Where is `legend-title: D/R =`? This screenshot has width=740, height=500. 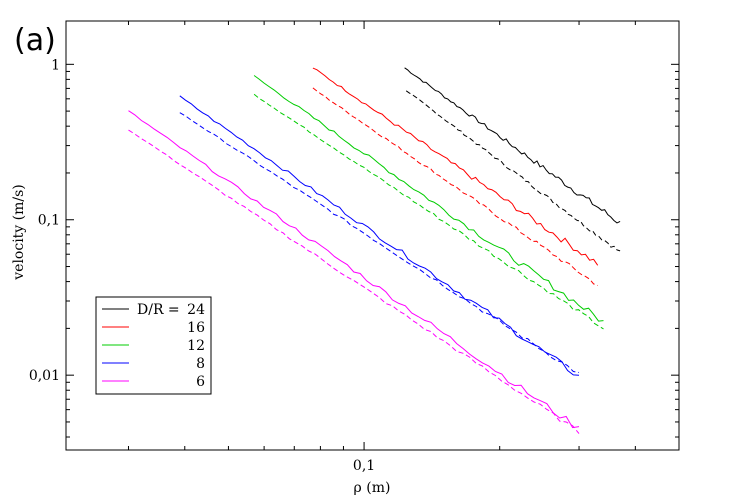 legend-title: D/R = is located at coordinates (158, 310).